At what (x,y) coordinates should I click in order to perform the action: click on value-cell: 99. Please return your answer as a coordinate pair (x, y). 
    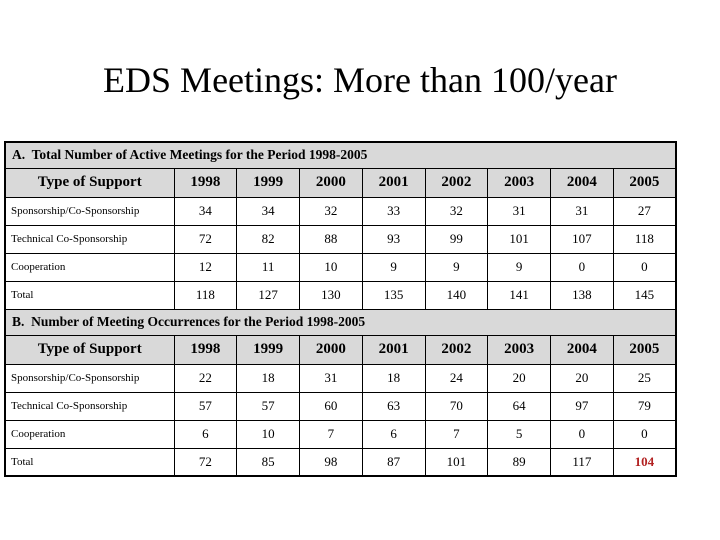
    Looking at the image, I should click on (456, 239).